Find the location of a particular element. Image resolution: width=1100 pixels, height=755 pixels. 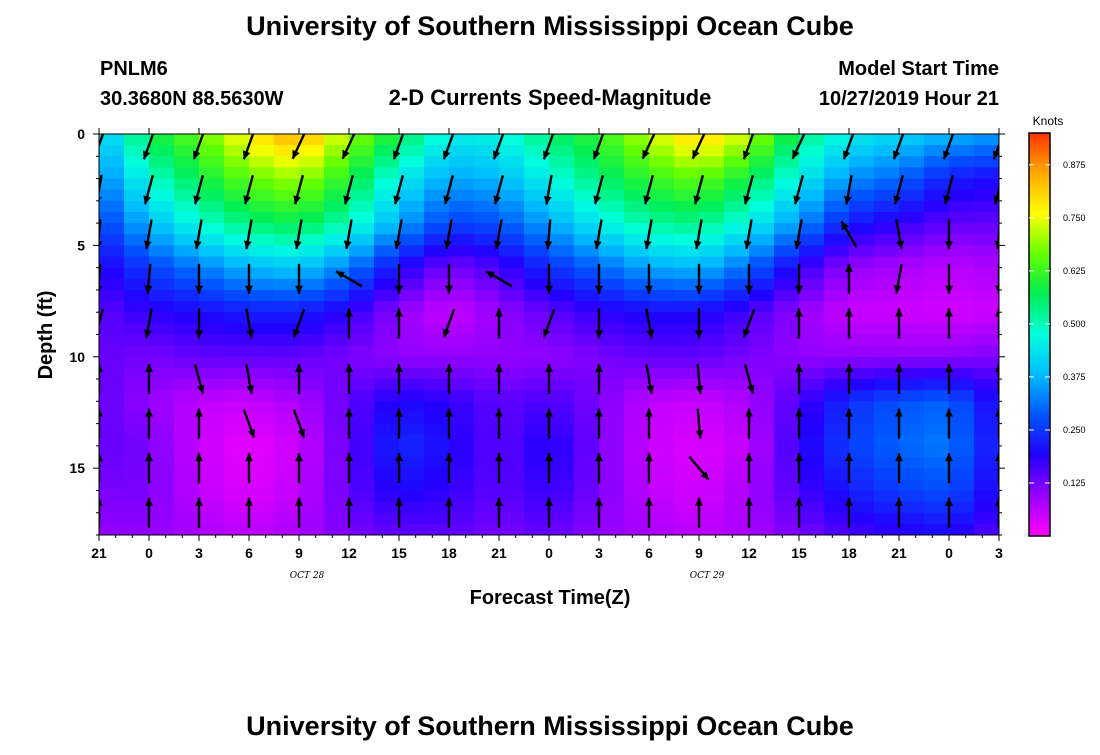

x-tick-label: 12 is located at coordinates (749, 553).